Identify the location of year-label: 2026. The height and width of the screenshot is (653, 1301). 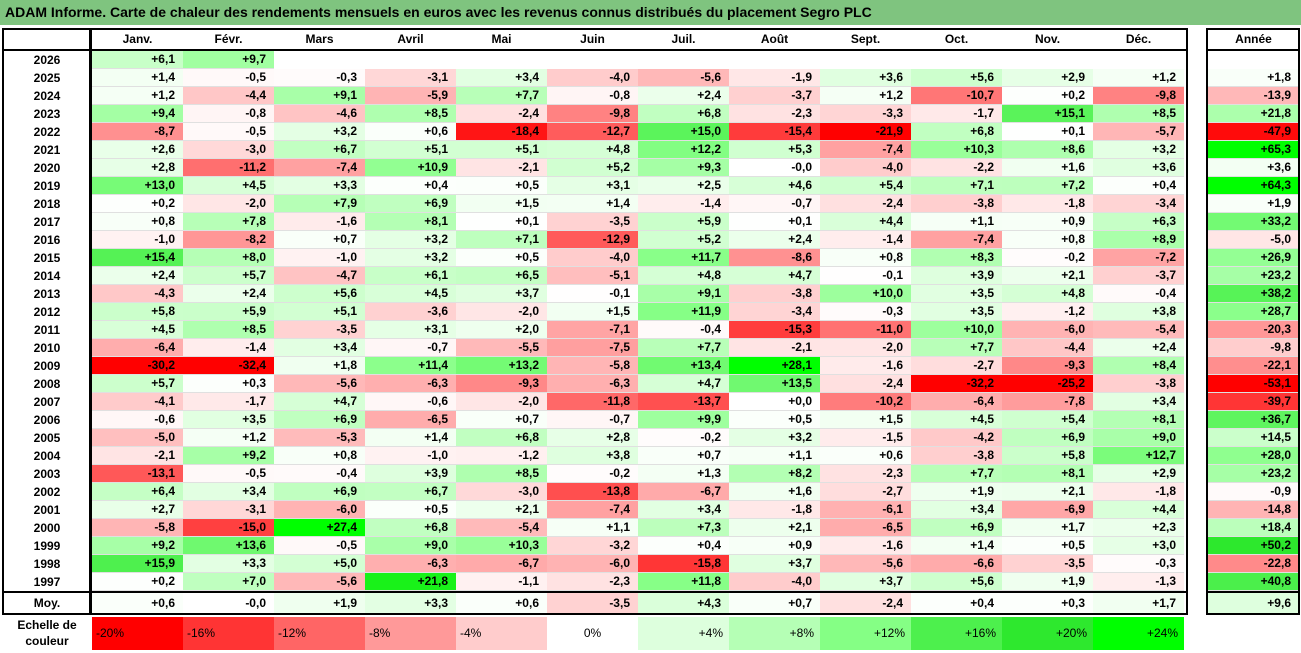
(47, 60).